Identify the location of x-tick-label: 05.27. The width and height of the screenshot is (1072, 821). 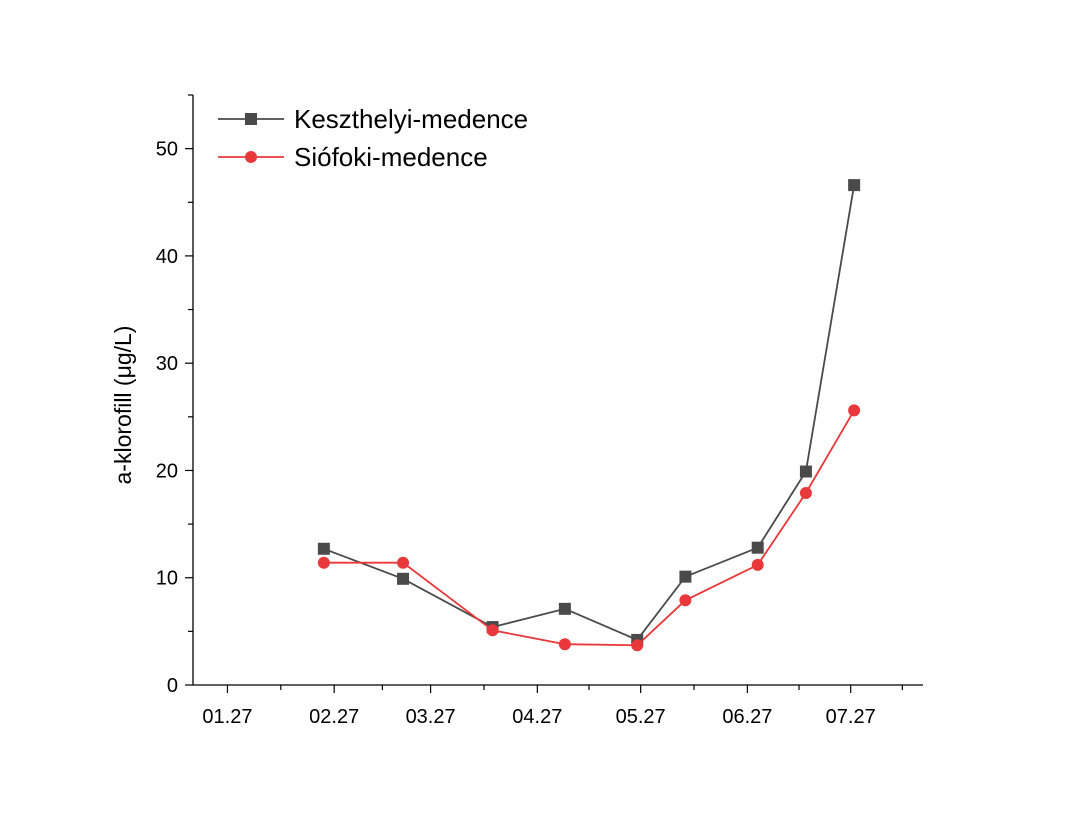
(641, 717).